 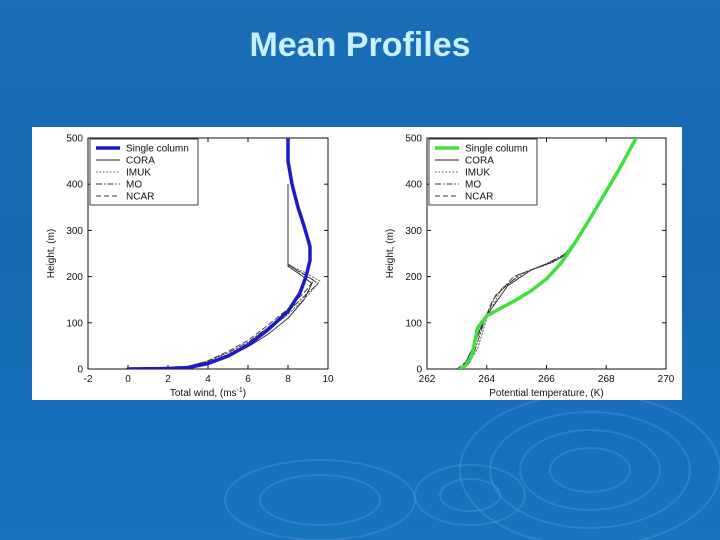 What do you see at coordinates (208, 379) in the screenshot?
I see `x-tick-label: 4` at bounding box center [208, 379].